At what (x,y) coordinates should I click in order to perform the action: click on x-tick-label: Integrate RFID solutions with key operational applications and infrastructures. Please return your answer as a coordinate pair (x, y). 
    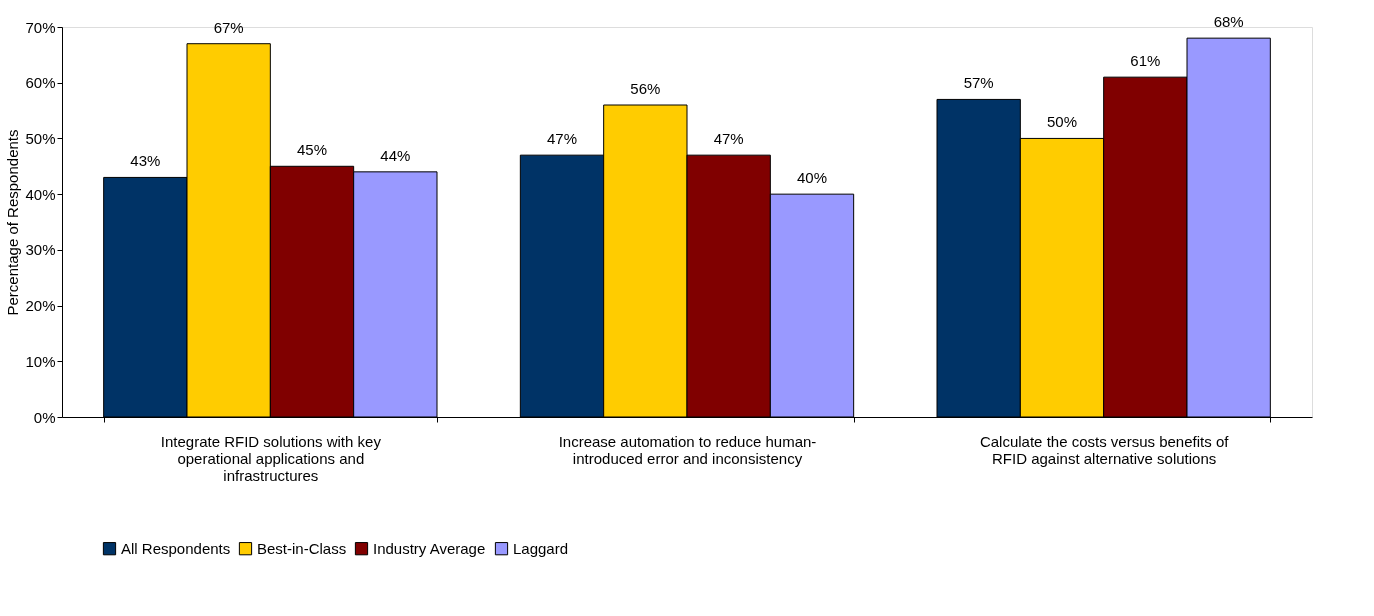
    Looking at the image, I should click on (271, 458).